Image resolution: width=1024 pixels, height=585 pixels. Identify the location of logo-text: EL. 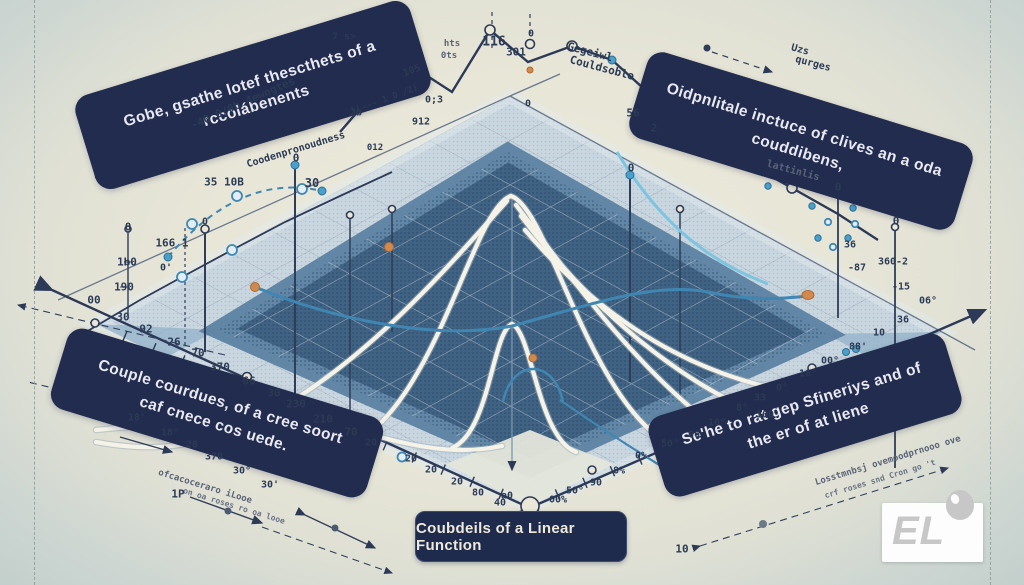
(919, 531).